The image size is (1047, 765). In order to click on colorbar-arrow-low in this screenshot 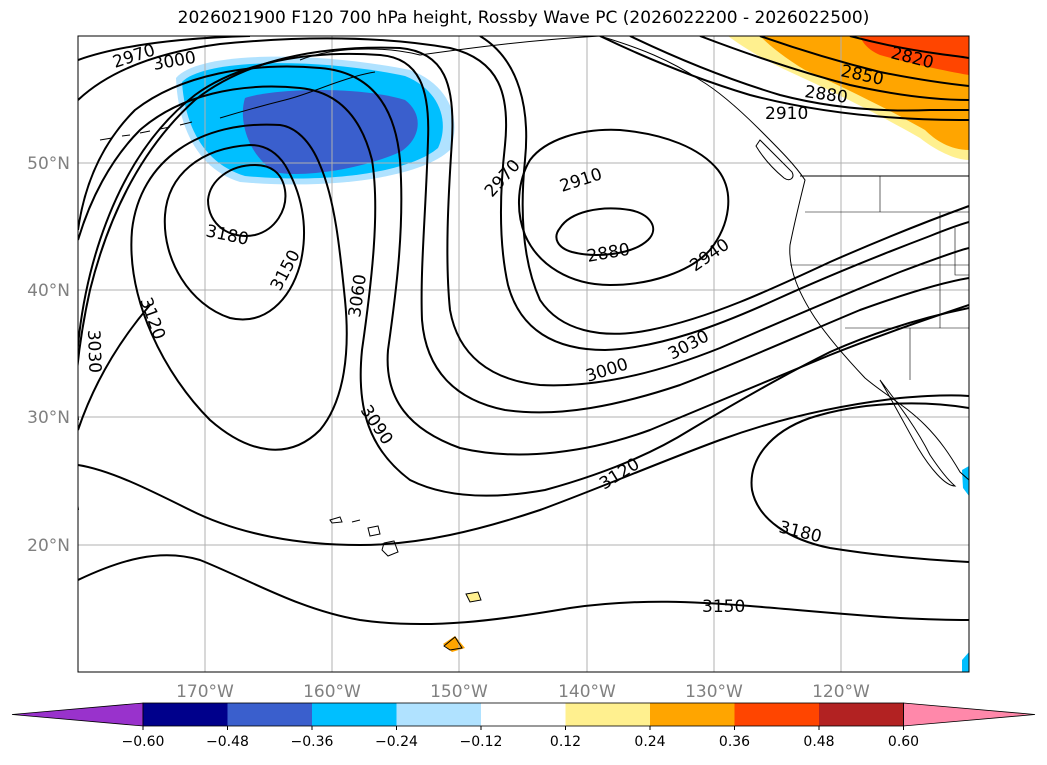, I will do `click(77, 714)`.